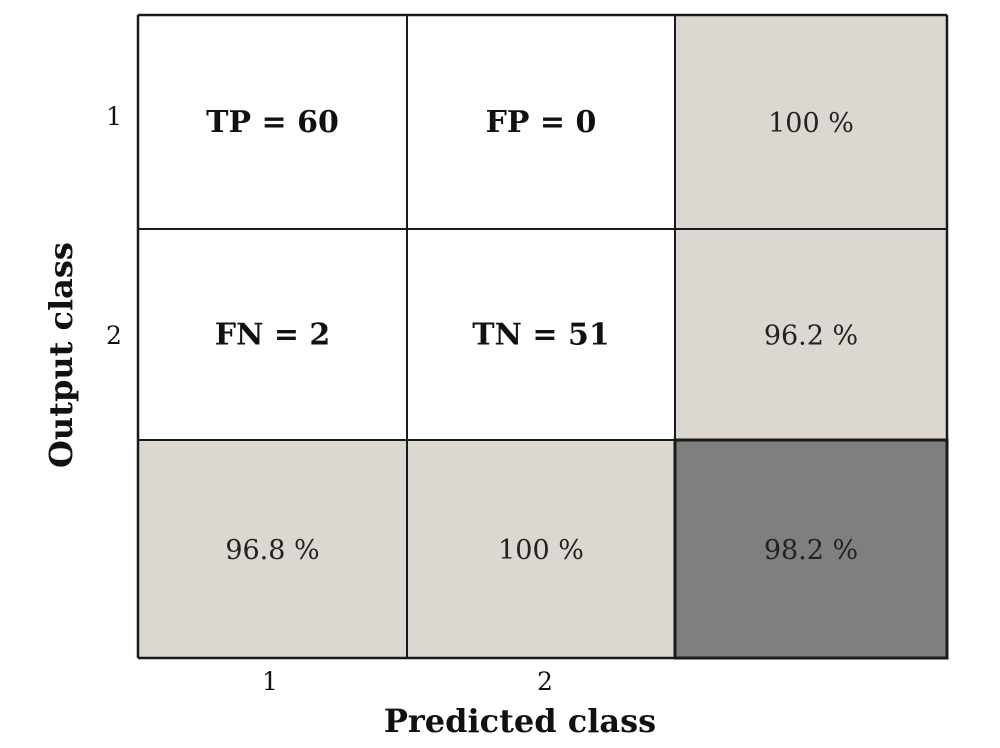 This screenshot has height=748, width=1000. What do you see at coordinates (520, 721) in the screenshot?
I see `x-axis-label: Predicted class` at bounding box center [520, 721].